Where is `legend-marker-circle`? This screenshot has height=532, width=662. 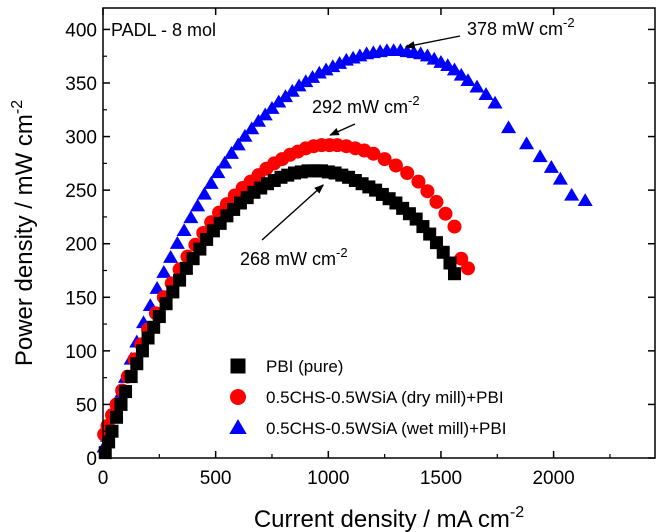 legend-marker-circle is located at coordinates (238, 397).